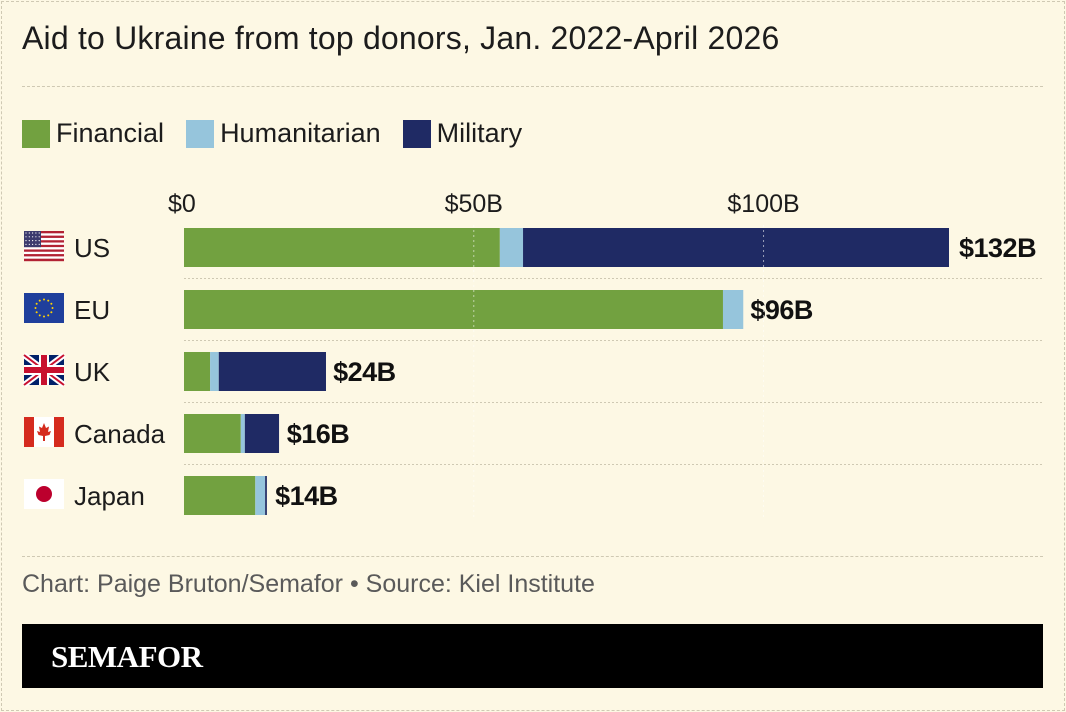 This screenshot has width=1066, height=712. Describe the element at coordinates (44, 370) in the screenshot. I see `uk-flag-icon` at that location.